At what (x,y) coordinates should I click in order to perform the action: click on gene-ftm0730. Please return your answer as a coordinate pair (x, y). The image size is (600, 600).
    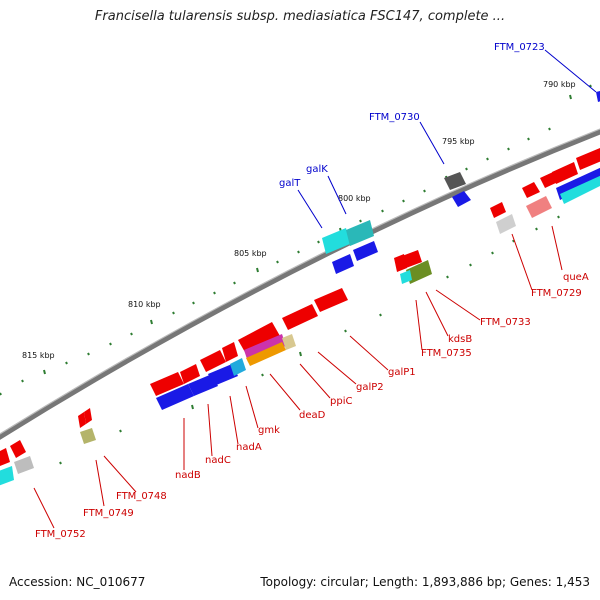
    Looking at the image, I should click on (455, 181).